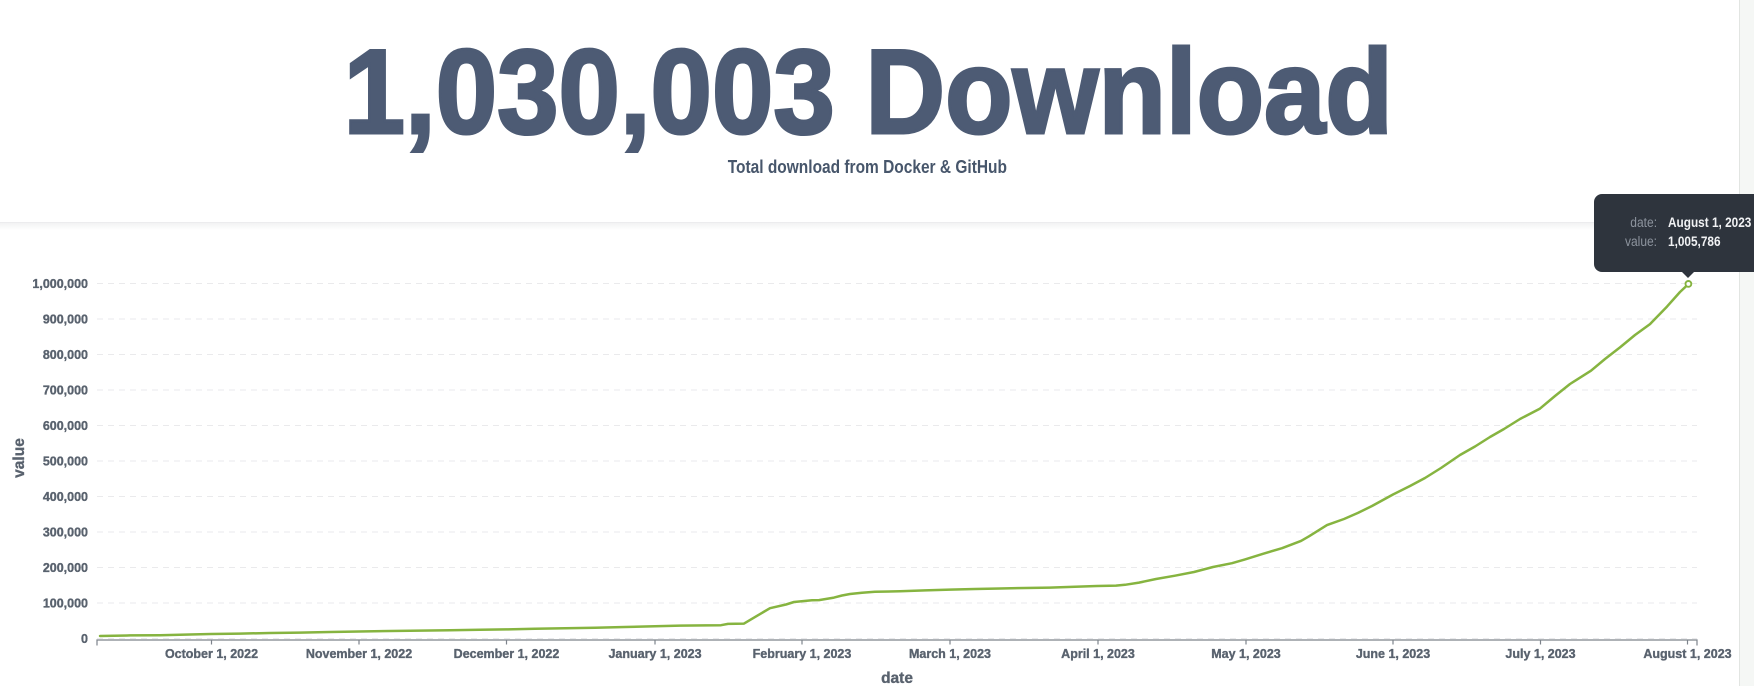 Image resolution: width=1754 pixels, height=686 pixels. What do you see at coordinates (1098, 654) in the screenshot?
I see `svg-text: April 1, 2023` at bounding box center [1098, 654].